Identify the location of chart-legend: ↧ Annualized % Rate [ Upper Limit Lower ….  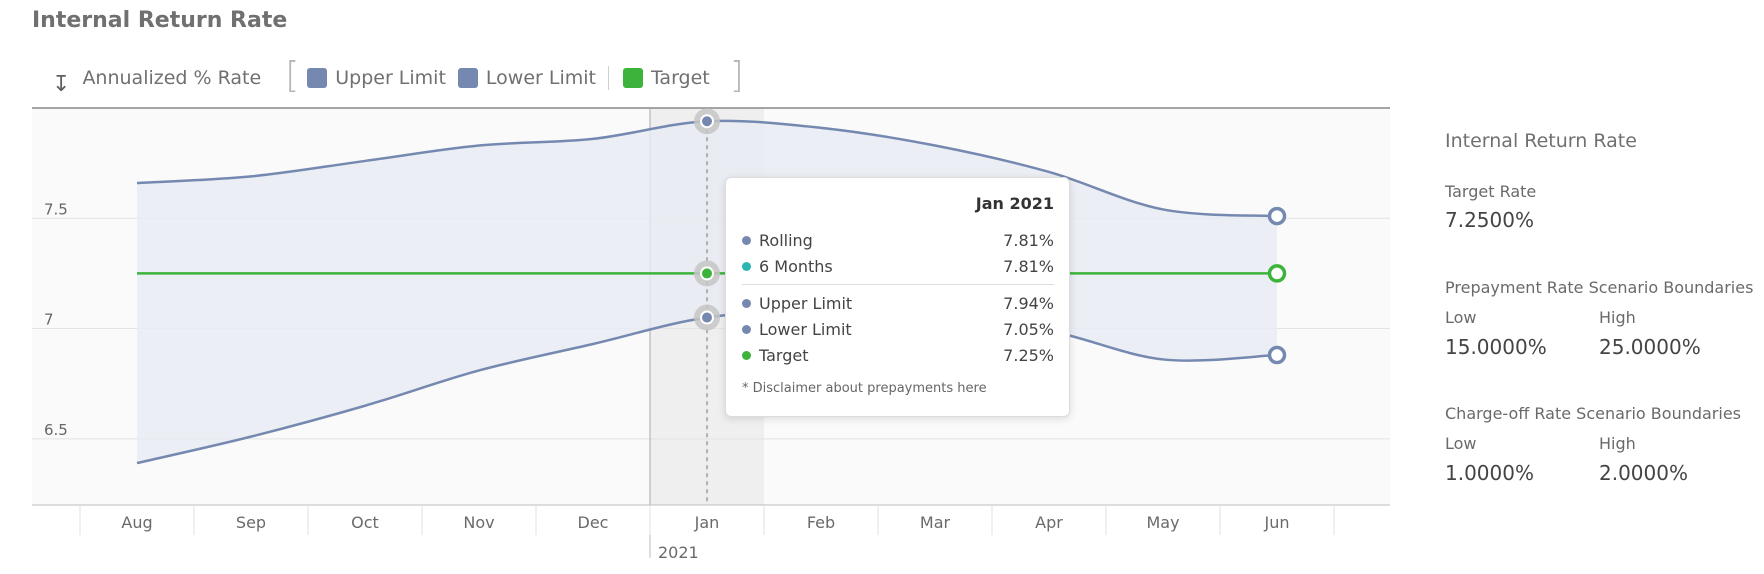
(402, 77).